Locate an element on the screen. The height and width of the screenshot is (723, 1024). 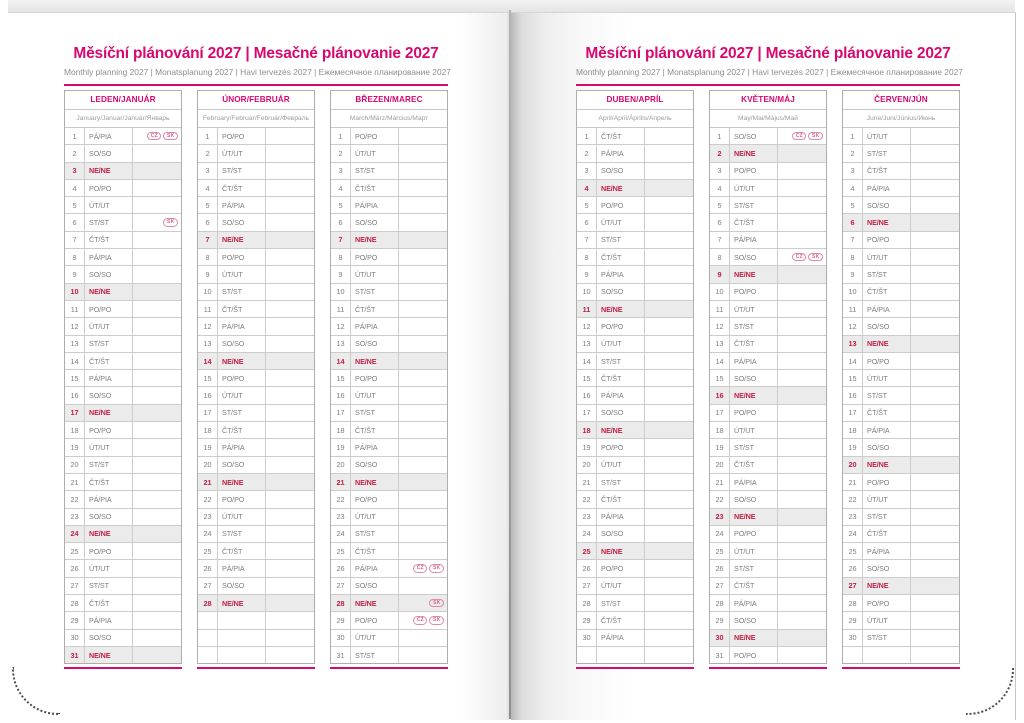
day-row-16: 16 PÁ/PIA is located at coordinates (635, 396).